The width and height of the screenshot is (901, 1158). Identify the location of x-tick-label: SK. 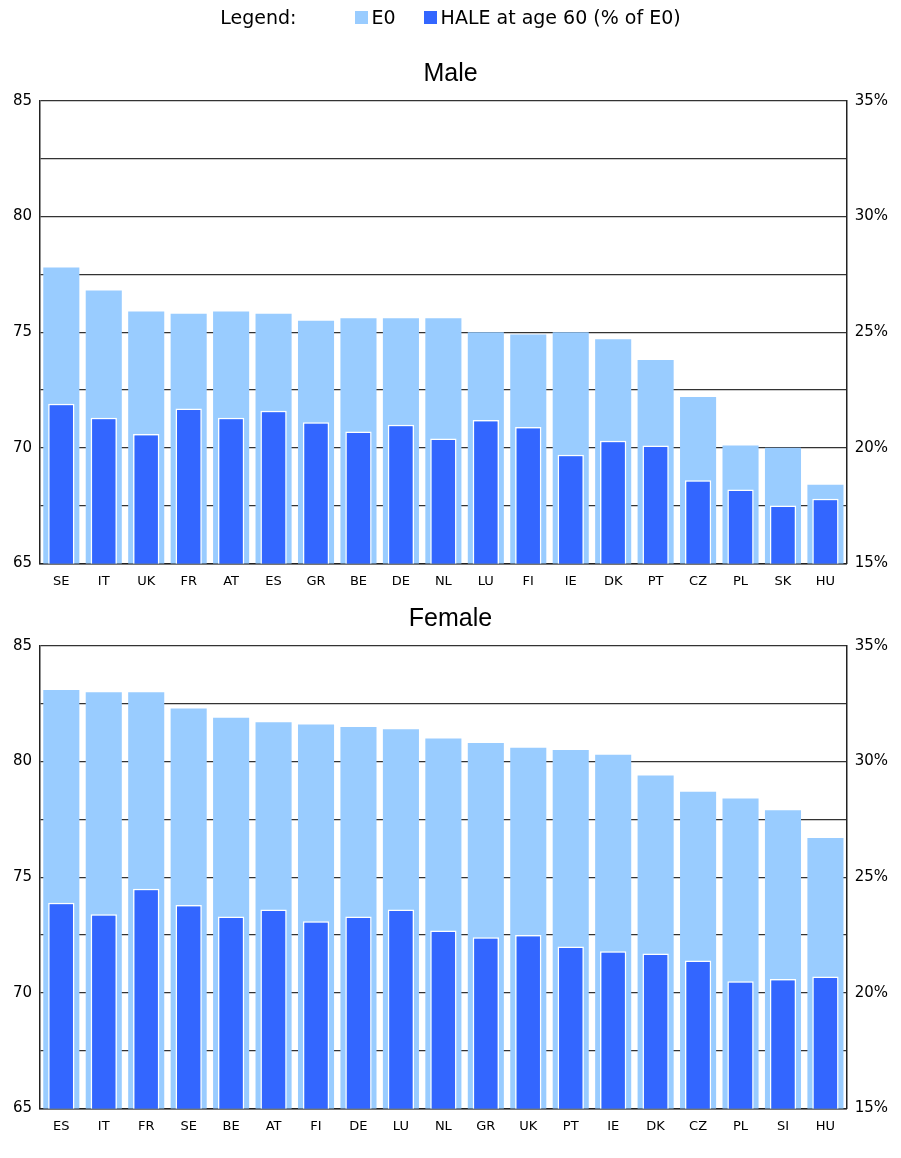
(783, 580).